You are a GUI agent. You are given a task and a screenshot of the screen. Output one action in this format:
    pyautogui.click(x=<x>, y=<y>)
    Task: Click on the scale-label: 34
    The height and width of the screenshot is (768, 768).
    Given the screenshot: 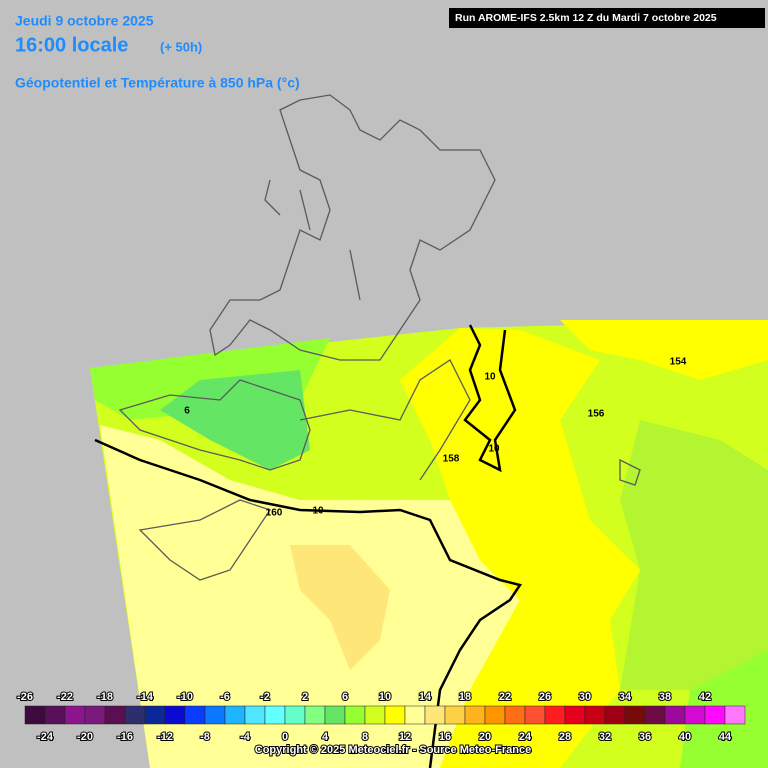 What is the action you would take?
    pyautogui.click(x=625, y=697)
    